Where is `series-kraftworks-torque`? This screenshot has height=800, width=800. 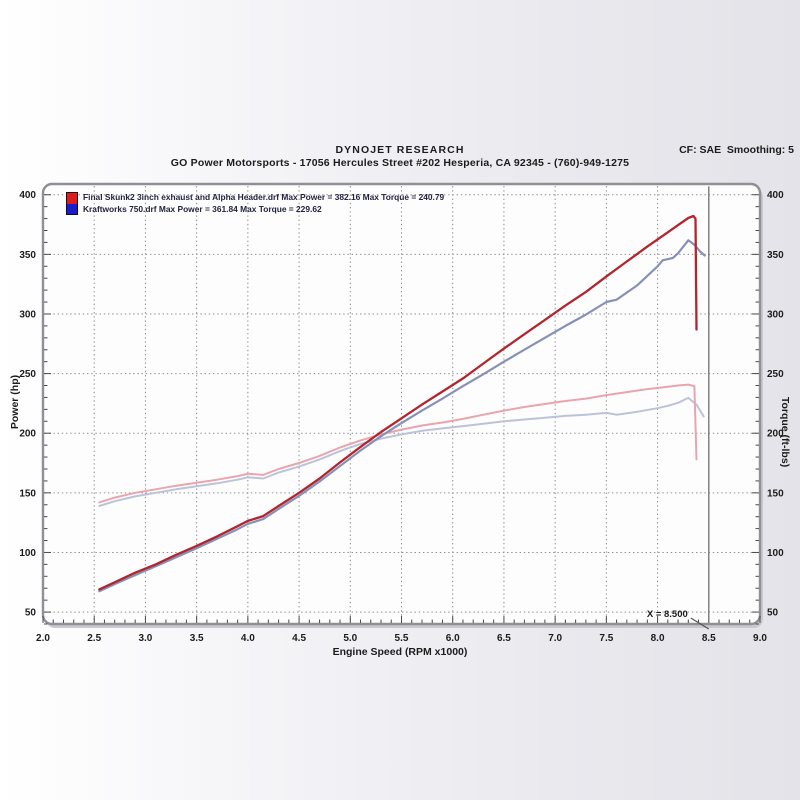 series-kraftworks-torque is located at coordinates (401, 451).